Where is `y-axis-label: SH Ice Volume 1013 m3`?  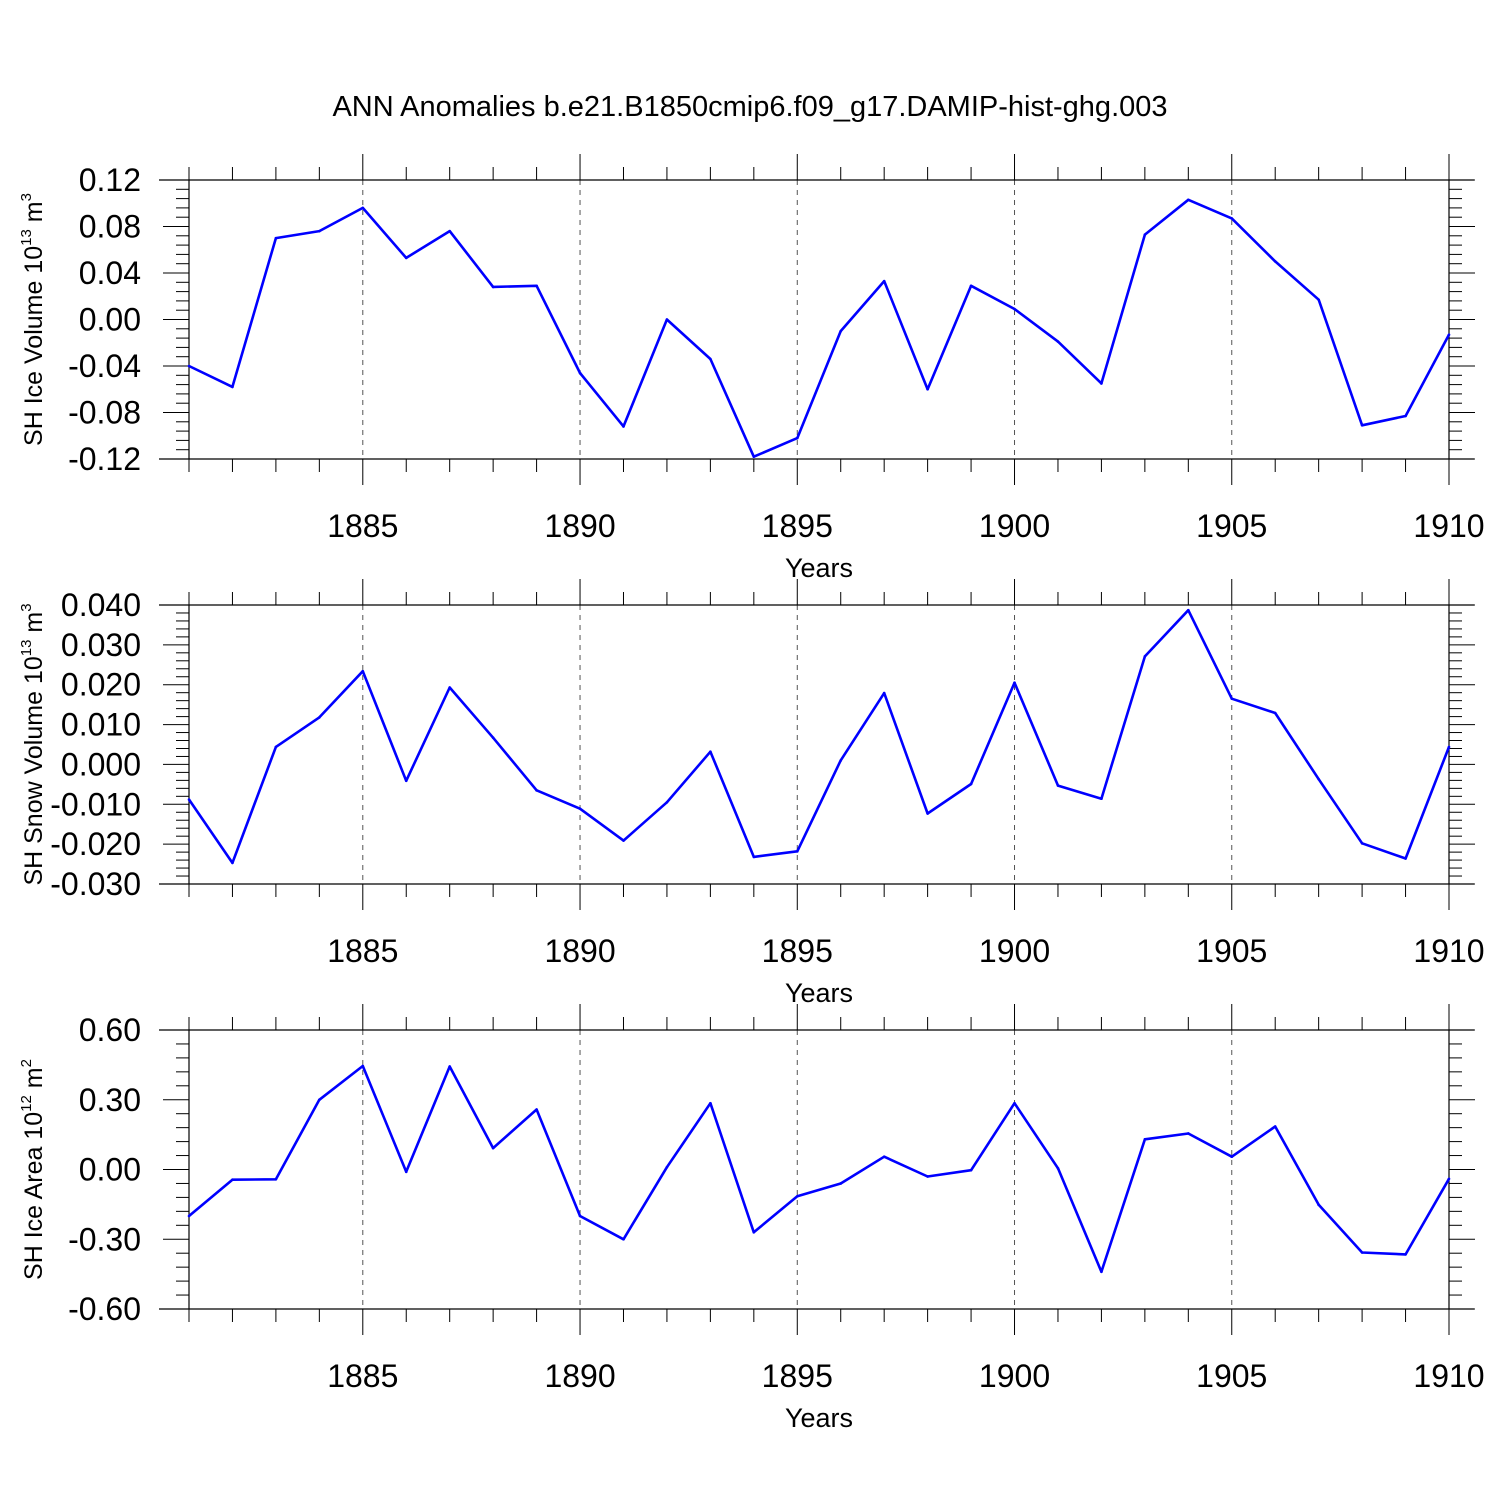
y-axis-label: SH Ice Volume 1013 m3 is located at coordinates (33, 319).